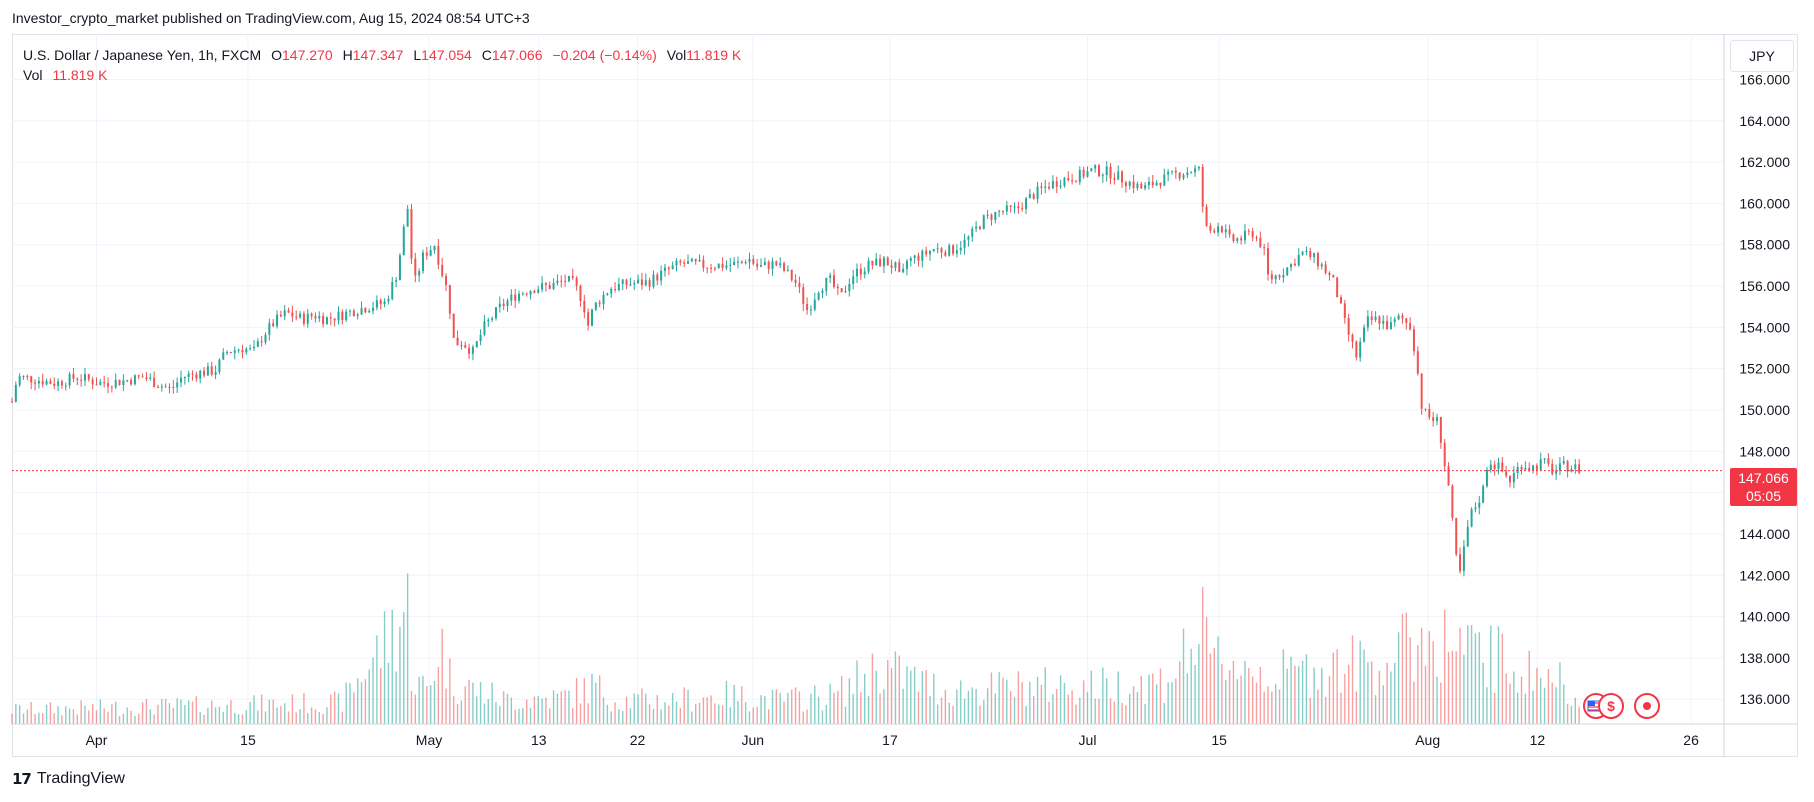  Describe the element at coordinates (1647, 706) in the screenshot. I see `earnings-event-icon` at that location.